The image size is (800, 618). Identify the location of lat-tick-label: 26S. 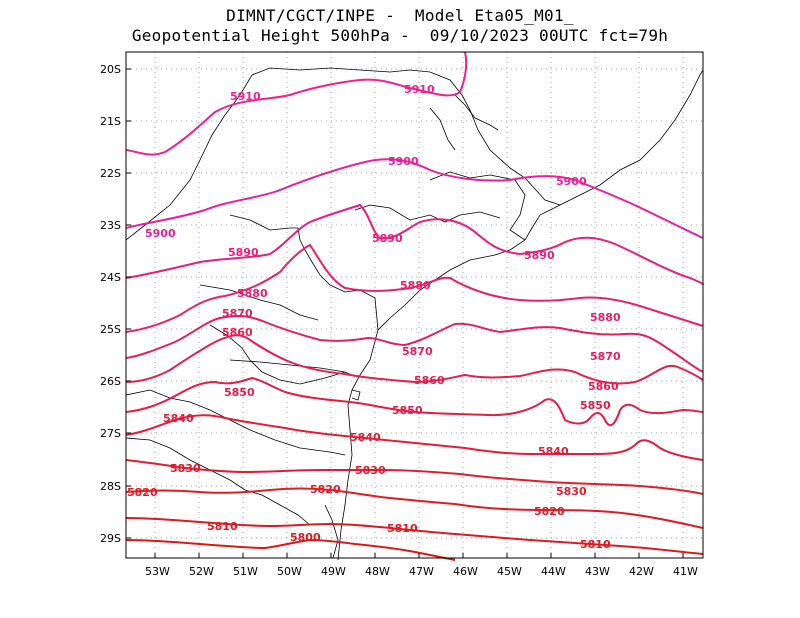
(110, 381).